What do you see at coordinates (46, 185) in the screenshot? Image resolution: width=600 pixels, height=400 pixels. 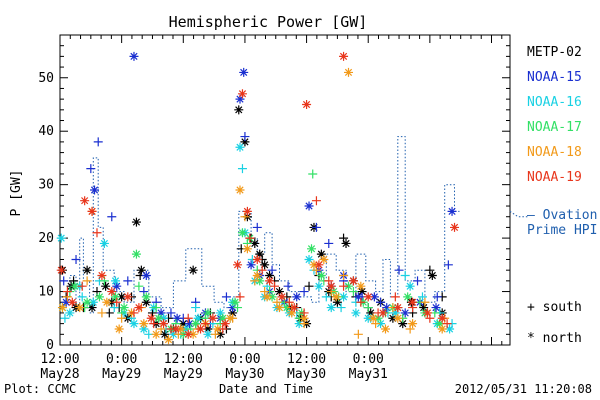 I see `y-tick-label: 30` at bounding box center [46, 185].